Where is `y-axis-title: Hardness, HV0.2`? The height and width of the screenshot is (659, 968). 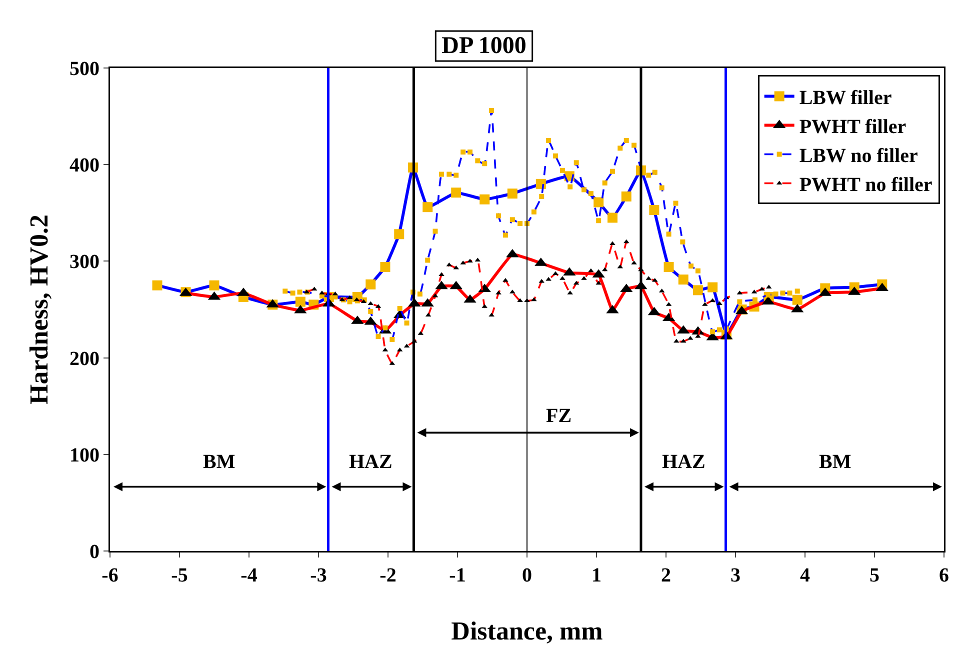
y-axis-title: Hardness, HV0.2 is located at coordinates (39, 309).